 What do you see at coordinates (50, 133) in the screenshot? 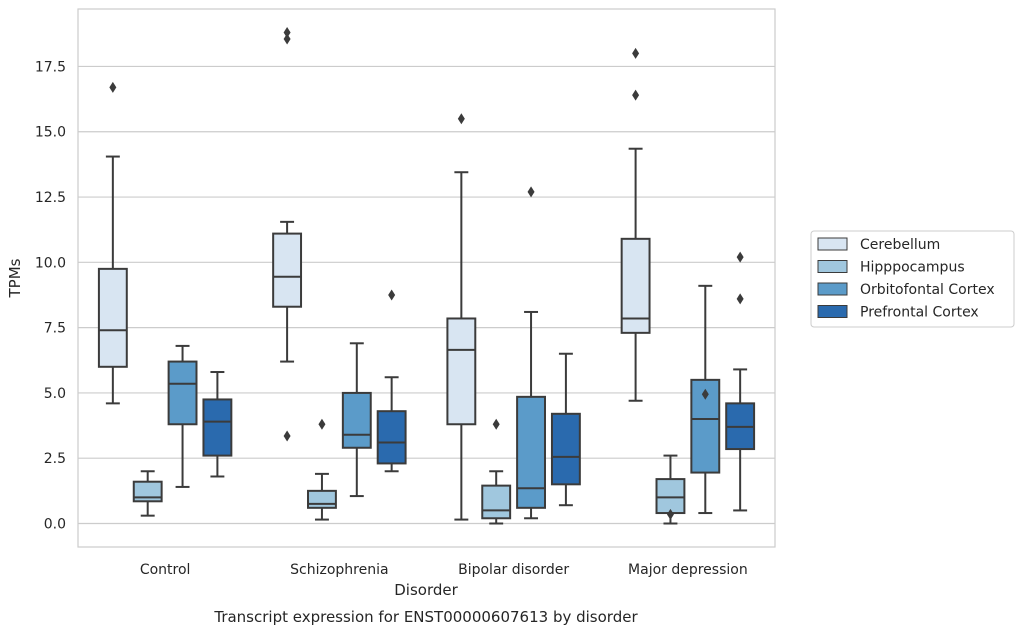
I see `y-tick-label: 15.0` at bounding box center [50, 133].